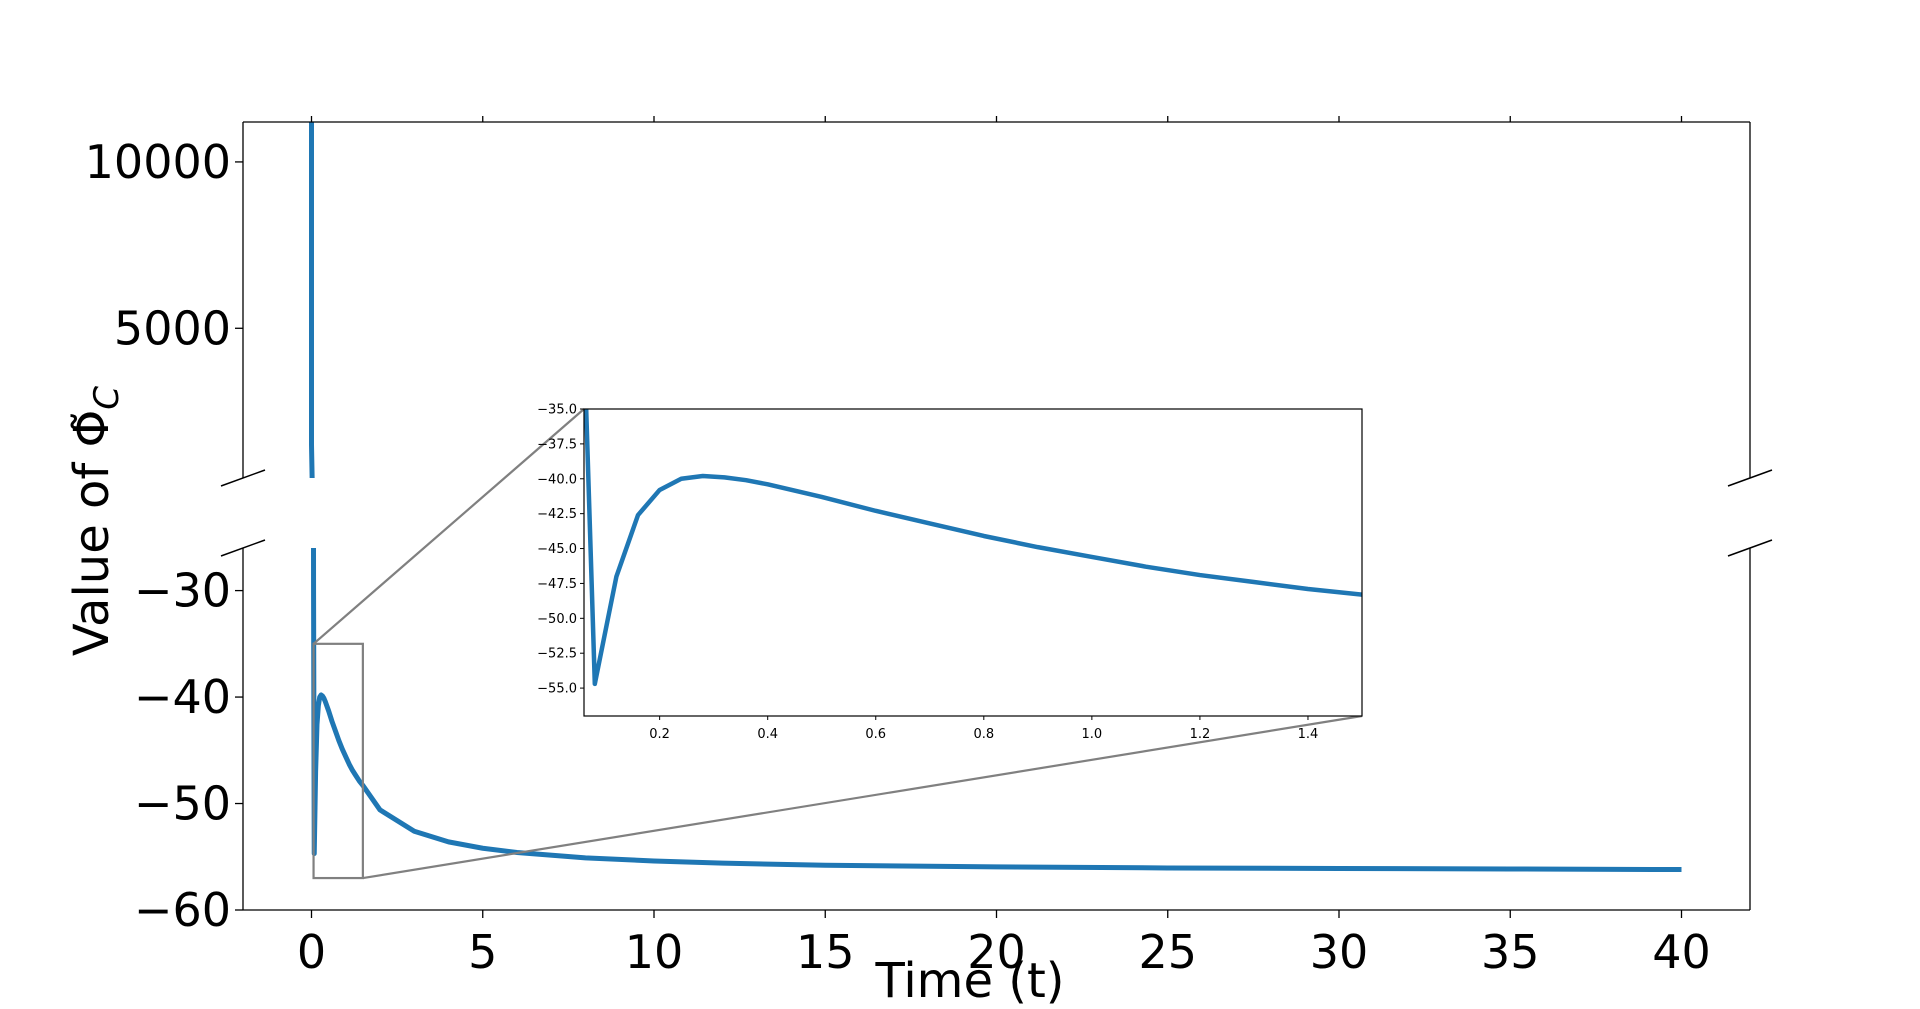 This screenshot has height=1009, width=1920. I want to click on inset-x-tick-label: 0.8, so click(983, 734).